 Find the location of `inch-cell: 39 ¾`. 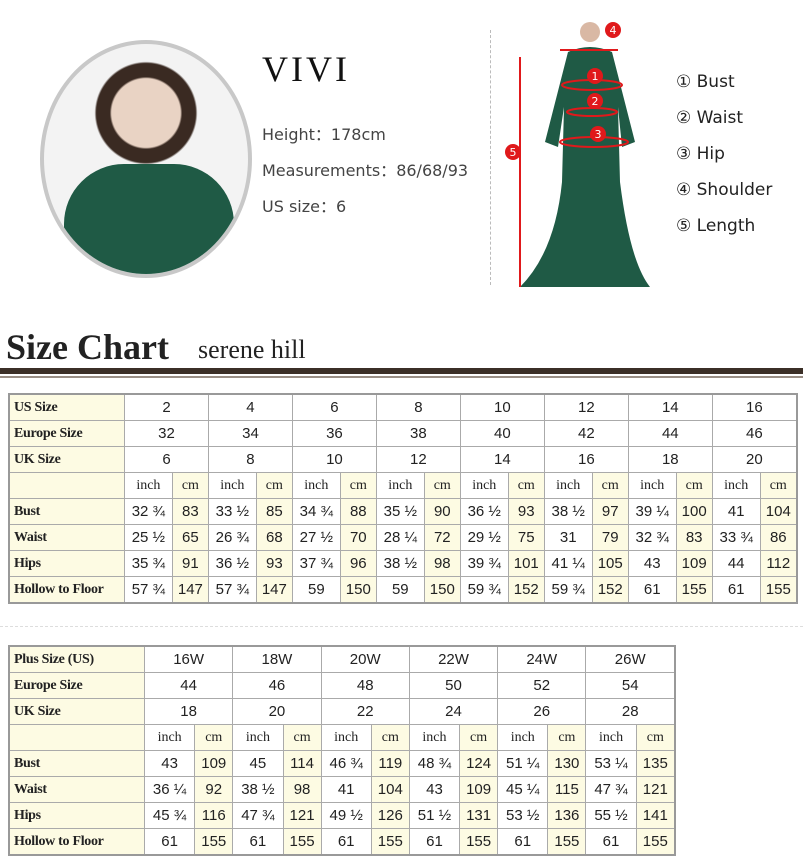

inch-cell: 39 ¾ is located at coordinates (484, 563).